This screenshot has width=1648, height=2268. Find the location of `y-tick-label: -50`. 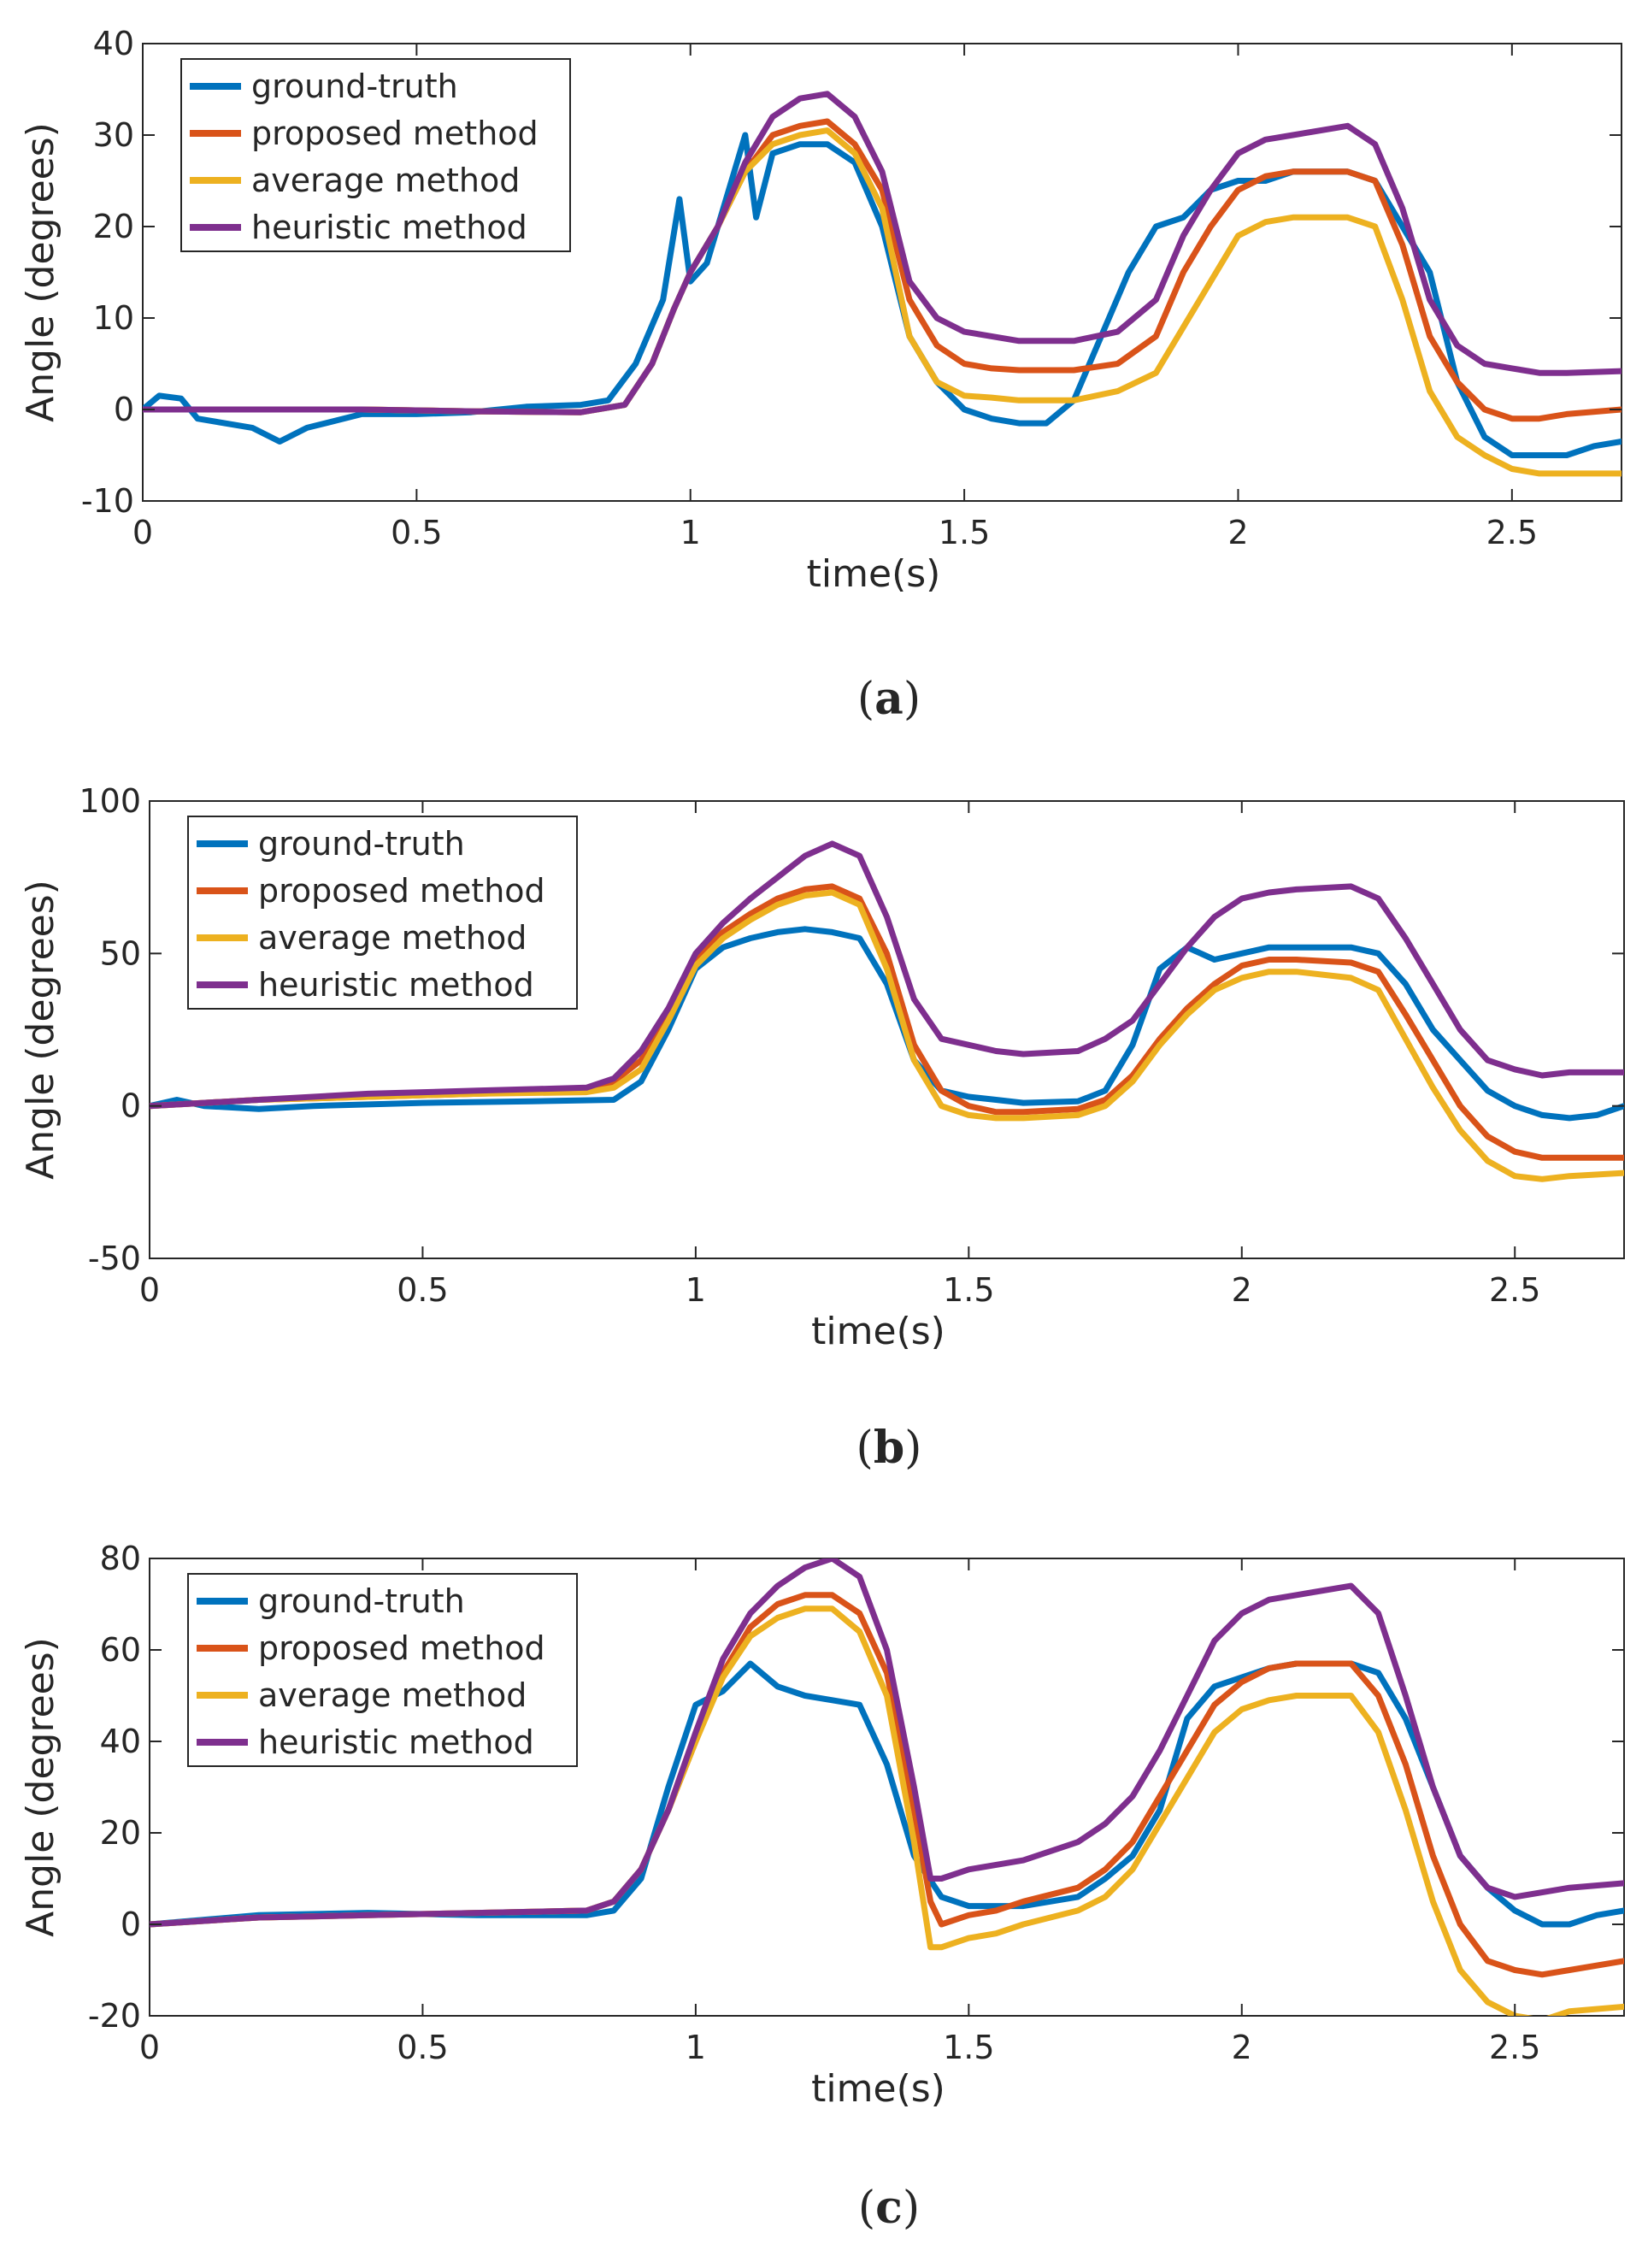

y-tick-label: -50 is located at coordinates (114, 1258).